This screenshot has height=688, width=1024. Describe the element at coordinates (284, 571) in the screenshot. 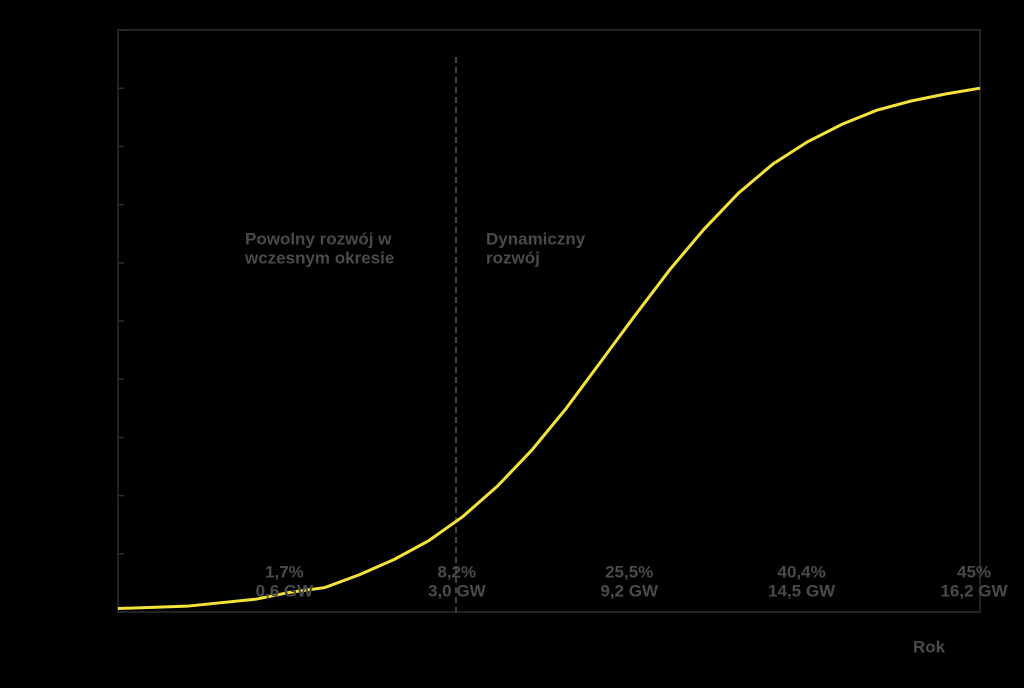

I see `value-label: 1,7%` at that location.